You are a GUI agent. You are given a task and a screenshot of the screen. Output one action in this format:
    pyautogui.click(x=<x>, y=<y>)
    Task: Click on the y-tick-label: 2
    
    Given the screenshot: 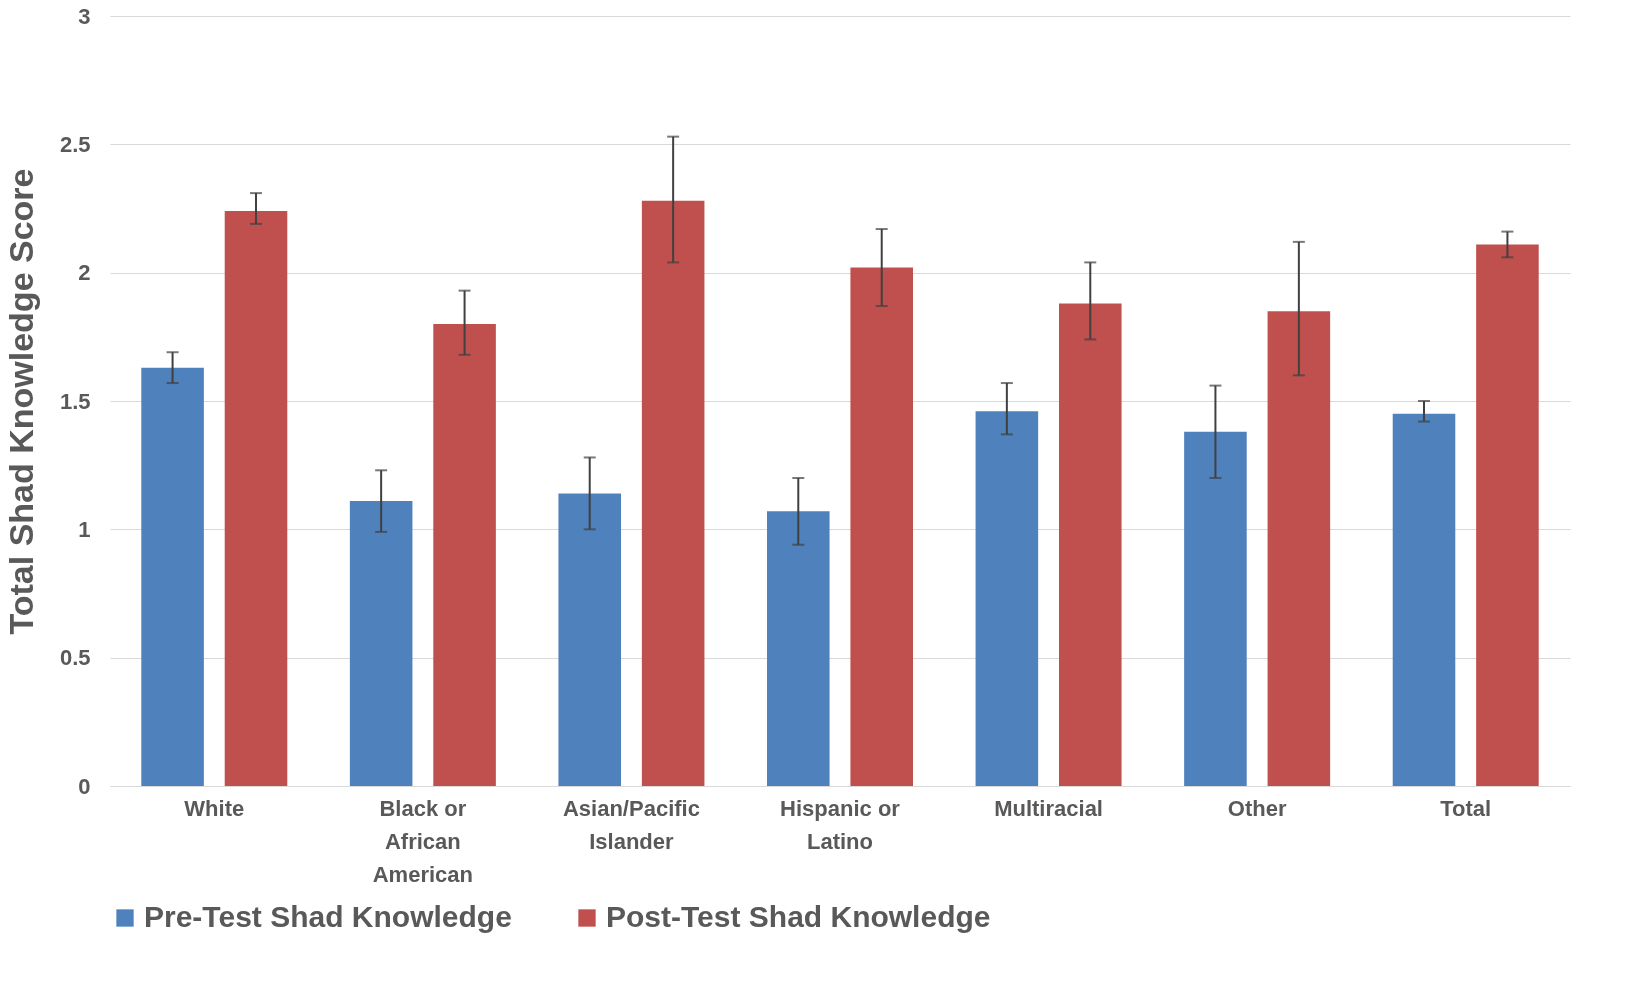 What is the action you would take?
    pyautogui.click(x=84, y=273)
    